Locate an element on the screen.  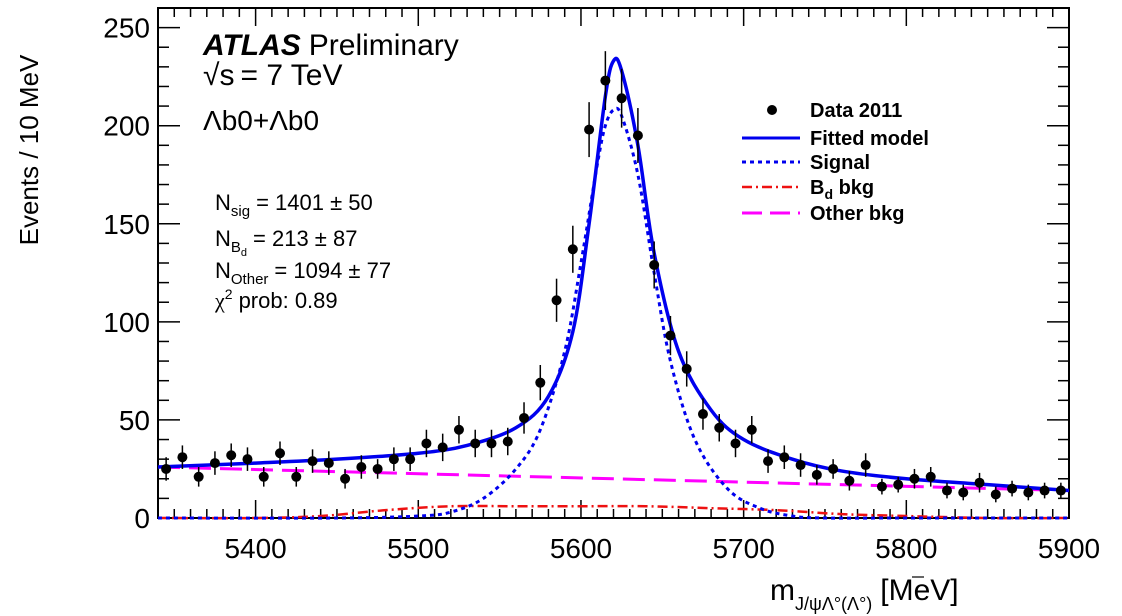
x-tick-label: 5500 is located at coordinates (418, 548).